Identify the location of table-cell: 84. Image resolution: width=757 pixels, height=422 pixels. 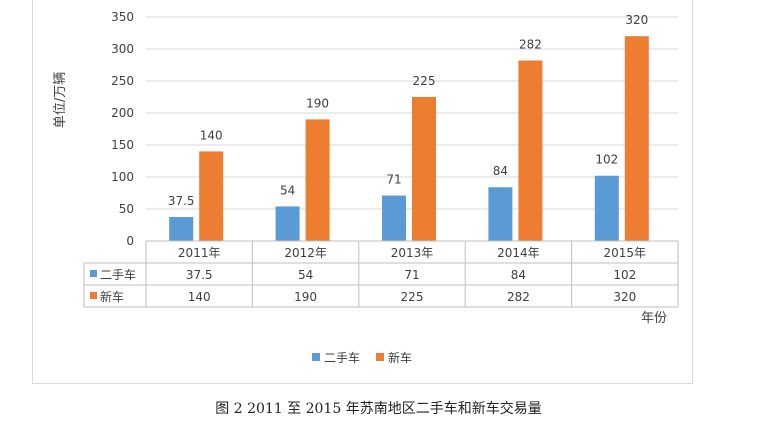
(518, 275).